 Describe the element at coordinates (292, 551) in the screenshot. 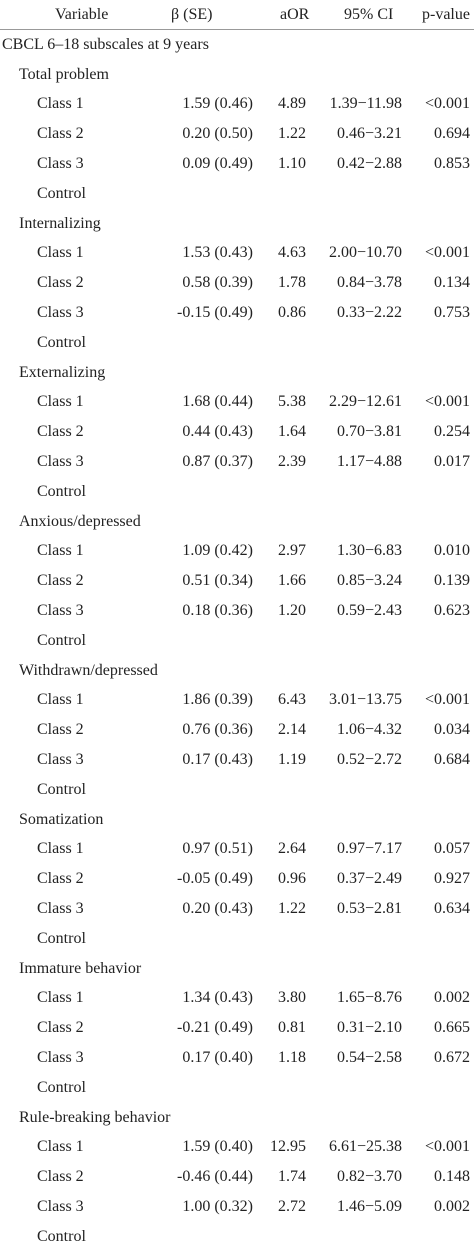

I see `aor-cell: 2.97` at that location.